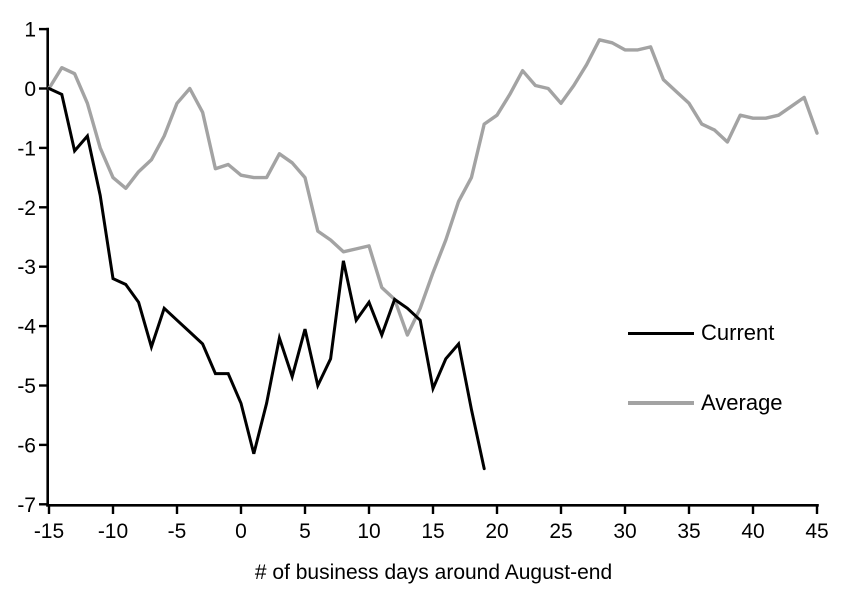 This screenshot has height=594, width=852. What do you see at coordinates (816, 531) in the screenshot?
I see `x-tick-label: 45` at bounding box center [816, 531].